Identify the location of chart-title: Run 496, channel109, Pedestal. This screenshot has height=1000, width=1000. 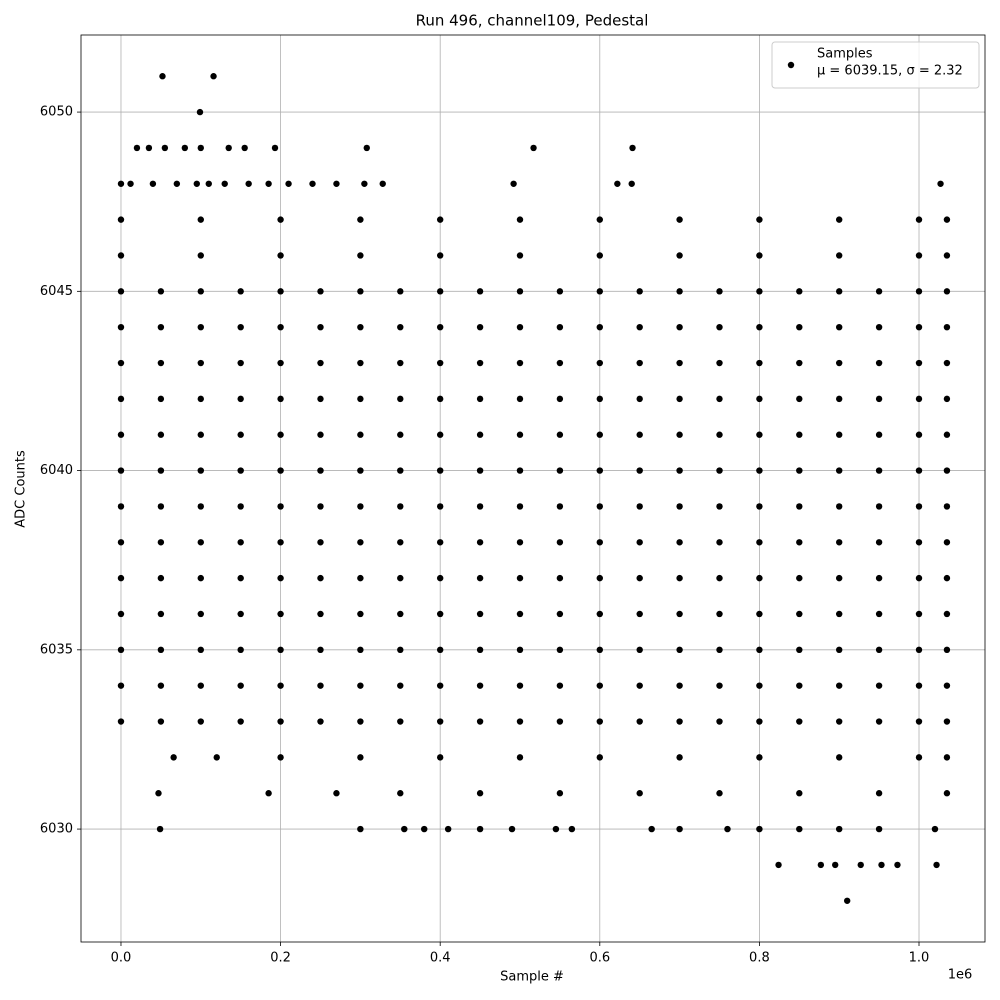
(532, 21).